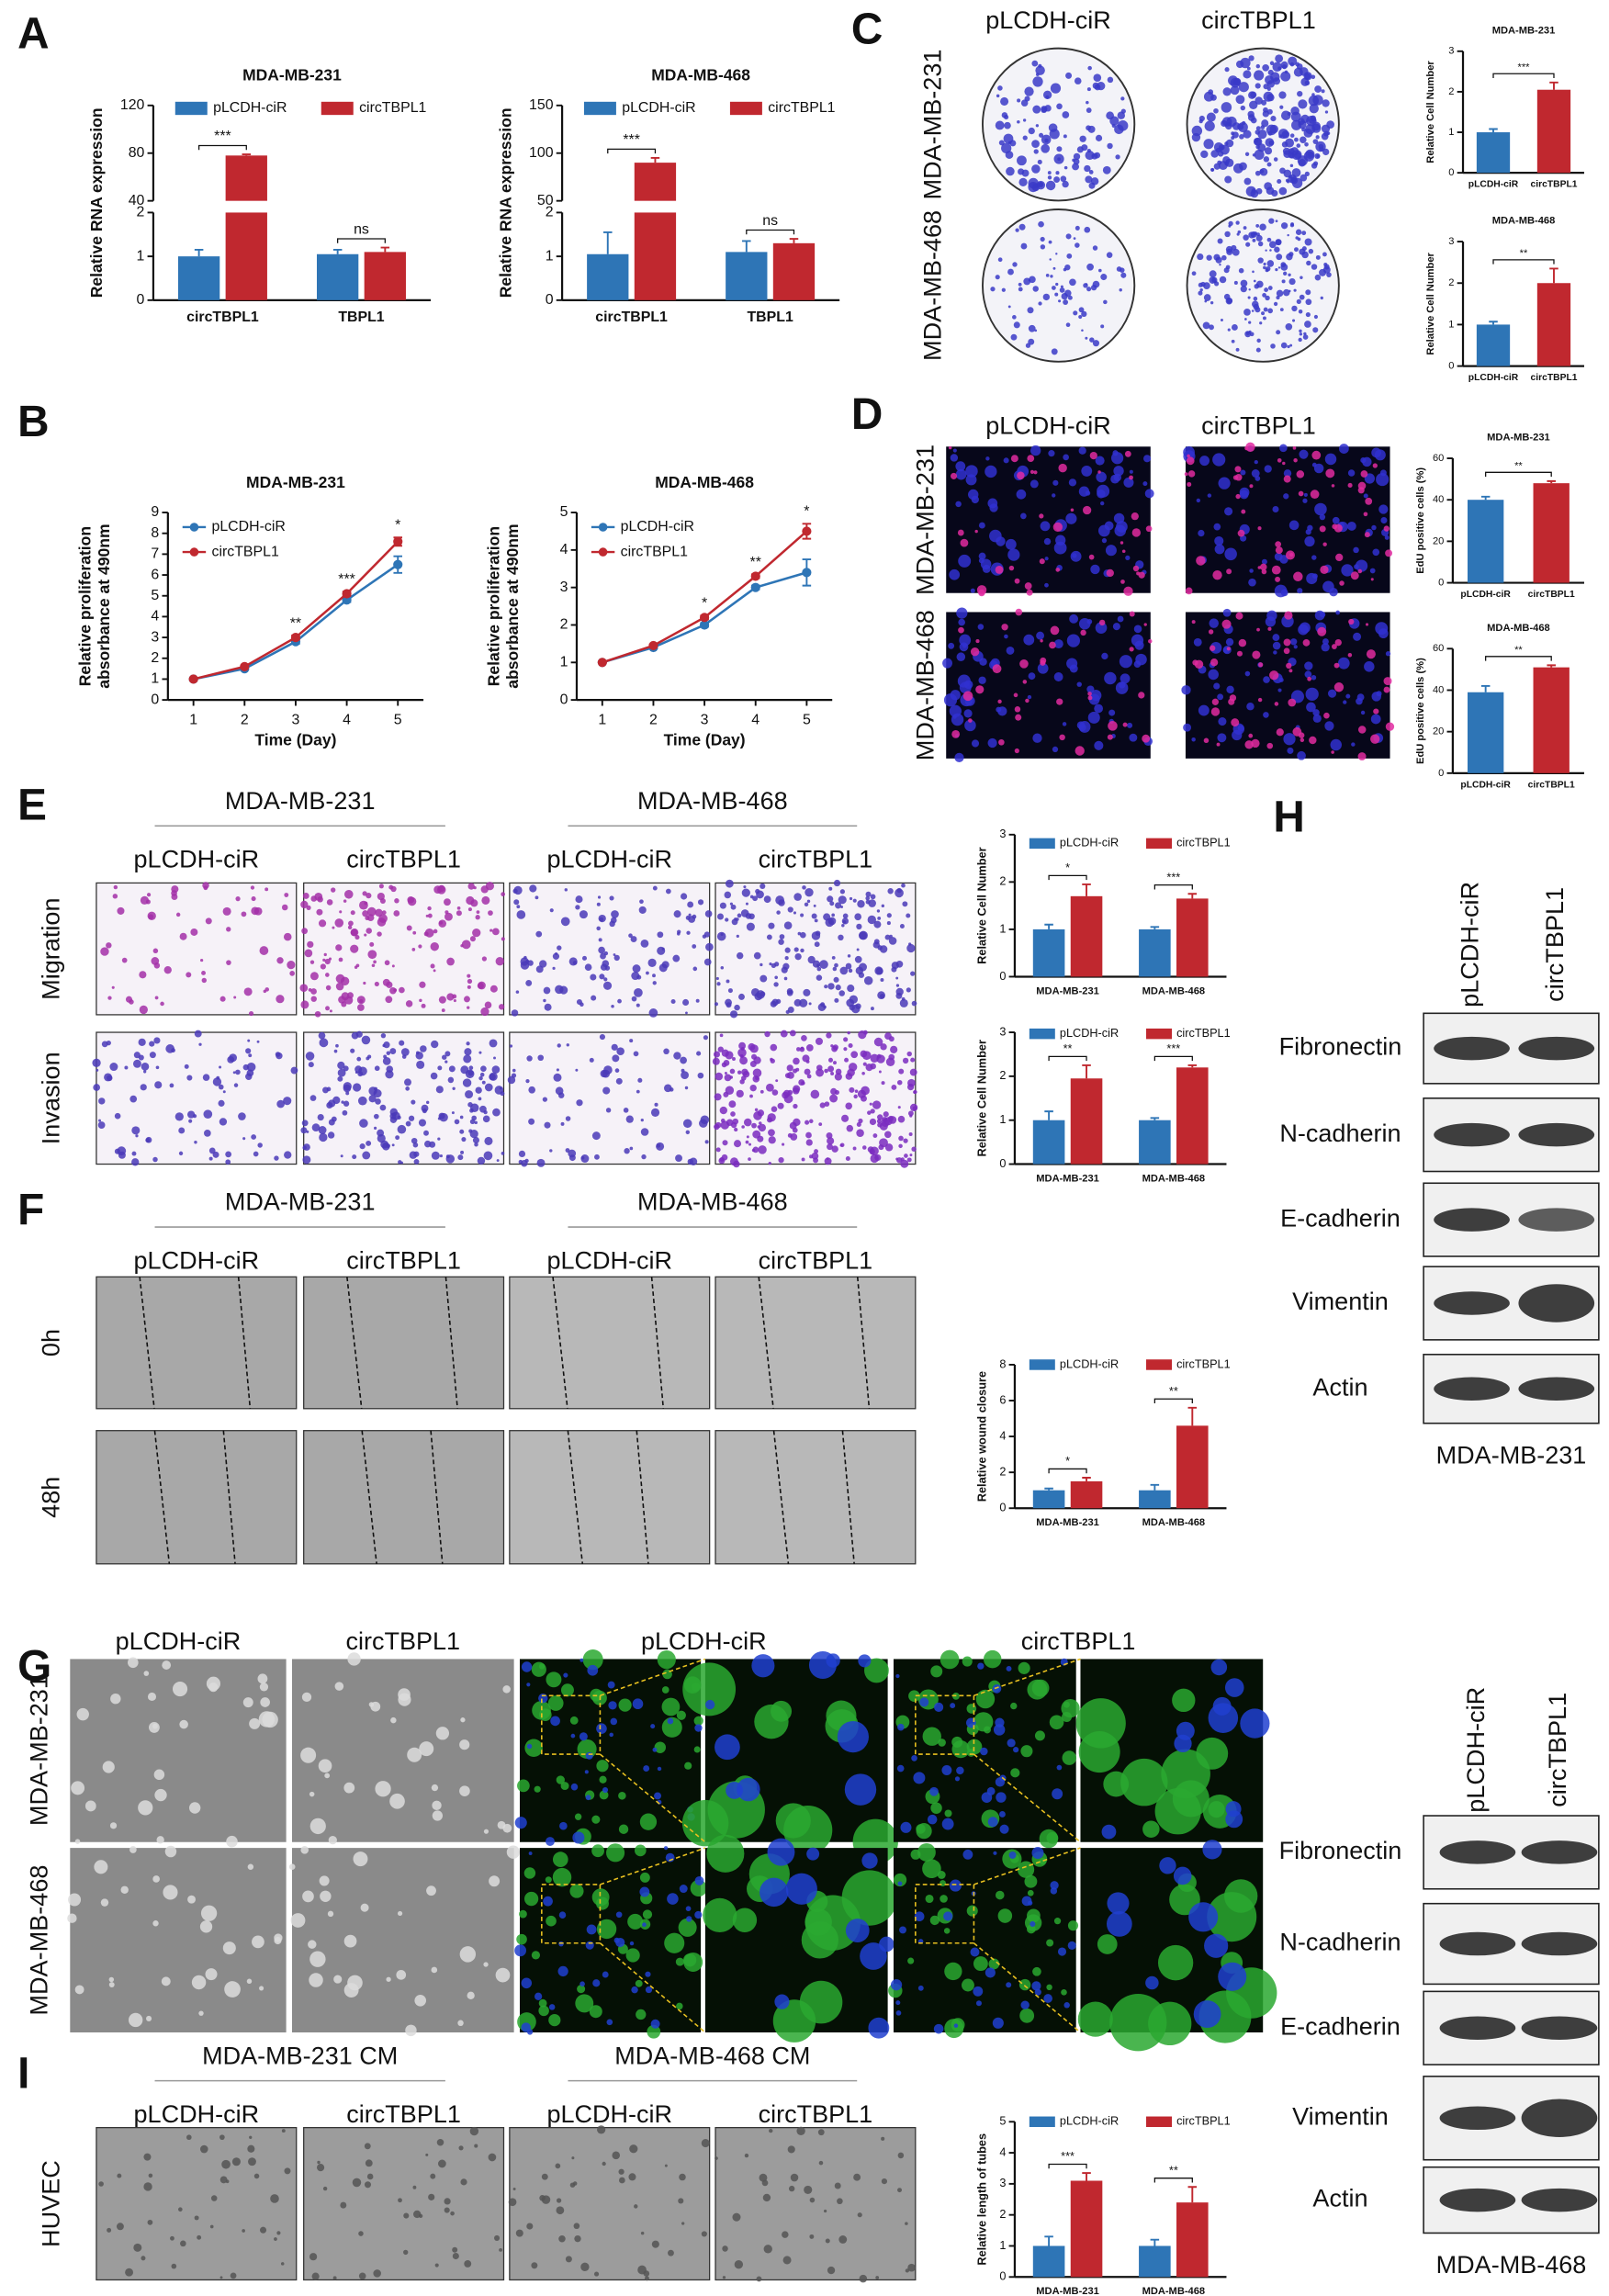 The image size is (1609, 2296). I want to click on zoom-line, so click(1027, 1987).